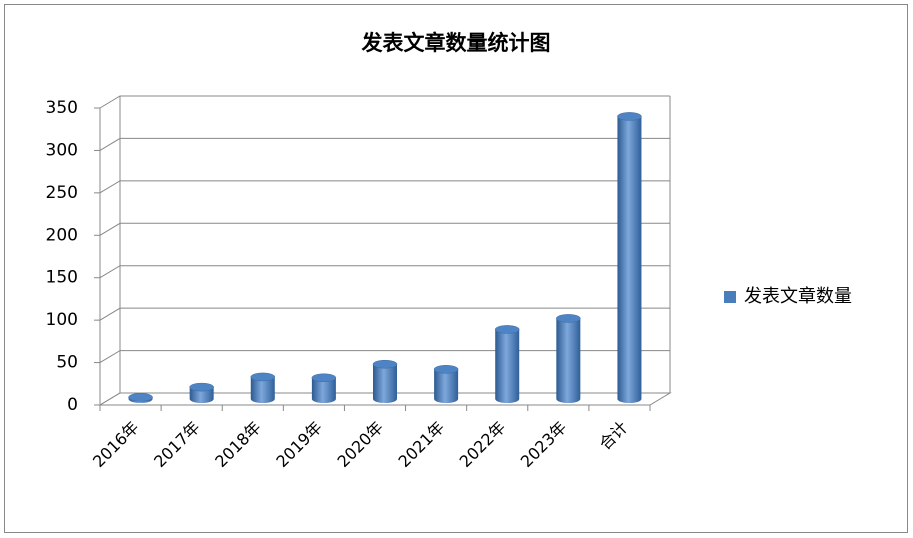 This screenshot has height=538, width=913. I want to click on y-tick-label: 350, so click(62, 108).